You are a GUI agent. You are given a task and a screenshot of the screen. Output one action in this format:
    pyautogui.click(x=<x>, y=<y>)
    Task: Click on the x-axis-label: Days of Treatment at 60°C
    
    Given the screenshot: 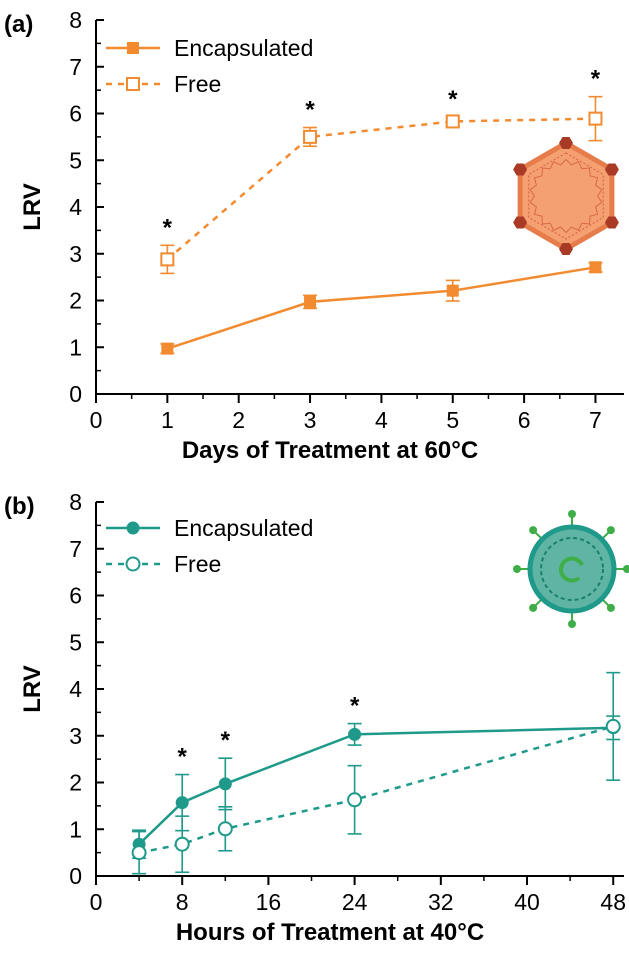 What is the action you would take?
    pyautogui.click(x=330, y=450)
    